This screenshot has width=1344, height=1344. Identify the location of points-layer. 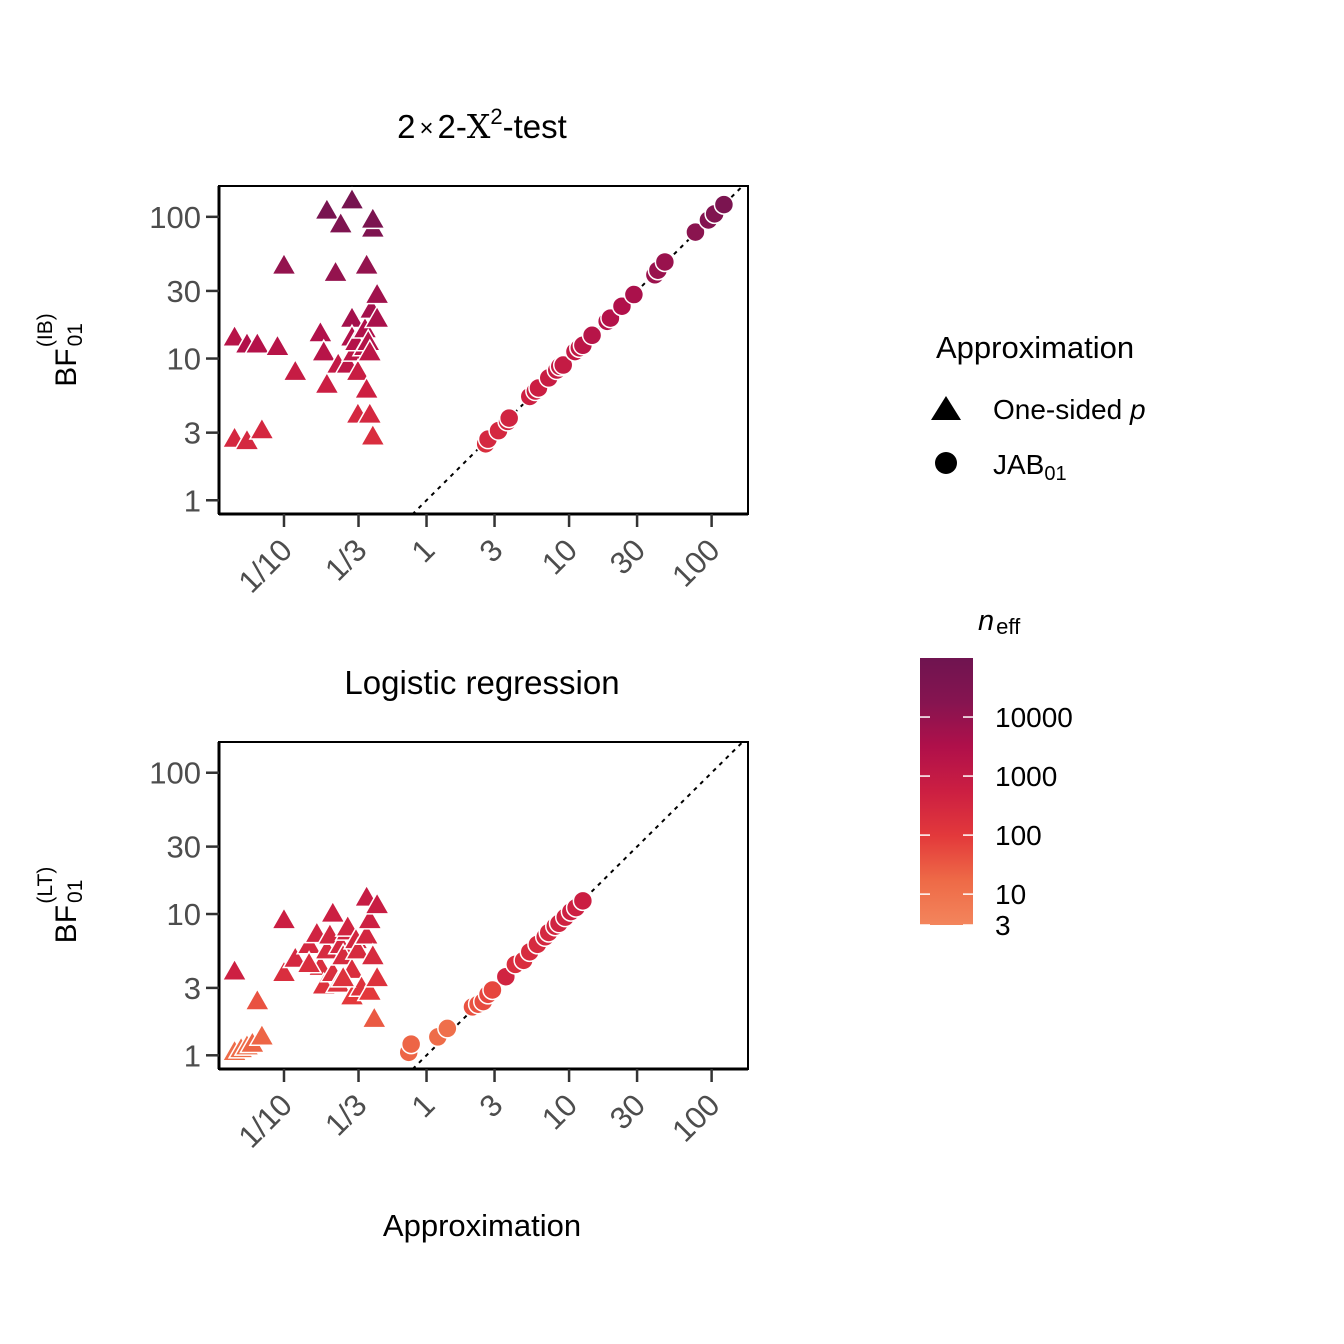
(478, 320).